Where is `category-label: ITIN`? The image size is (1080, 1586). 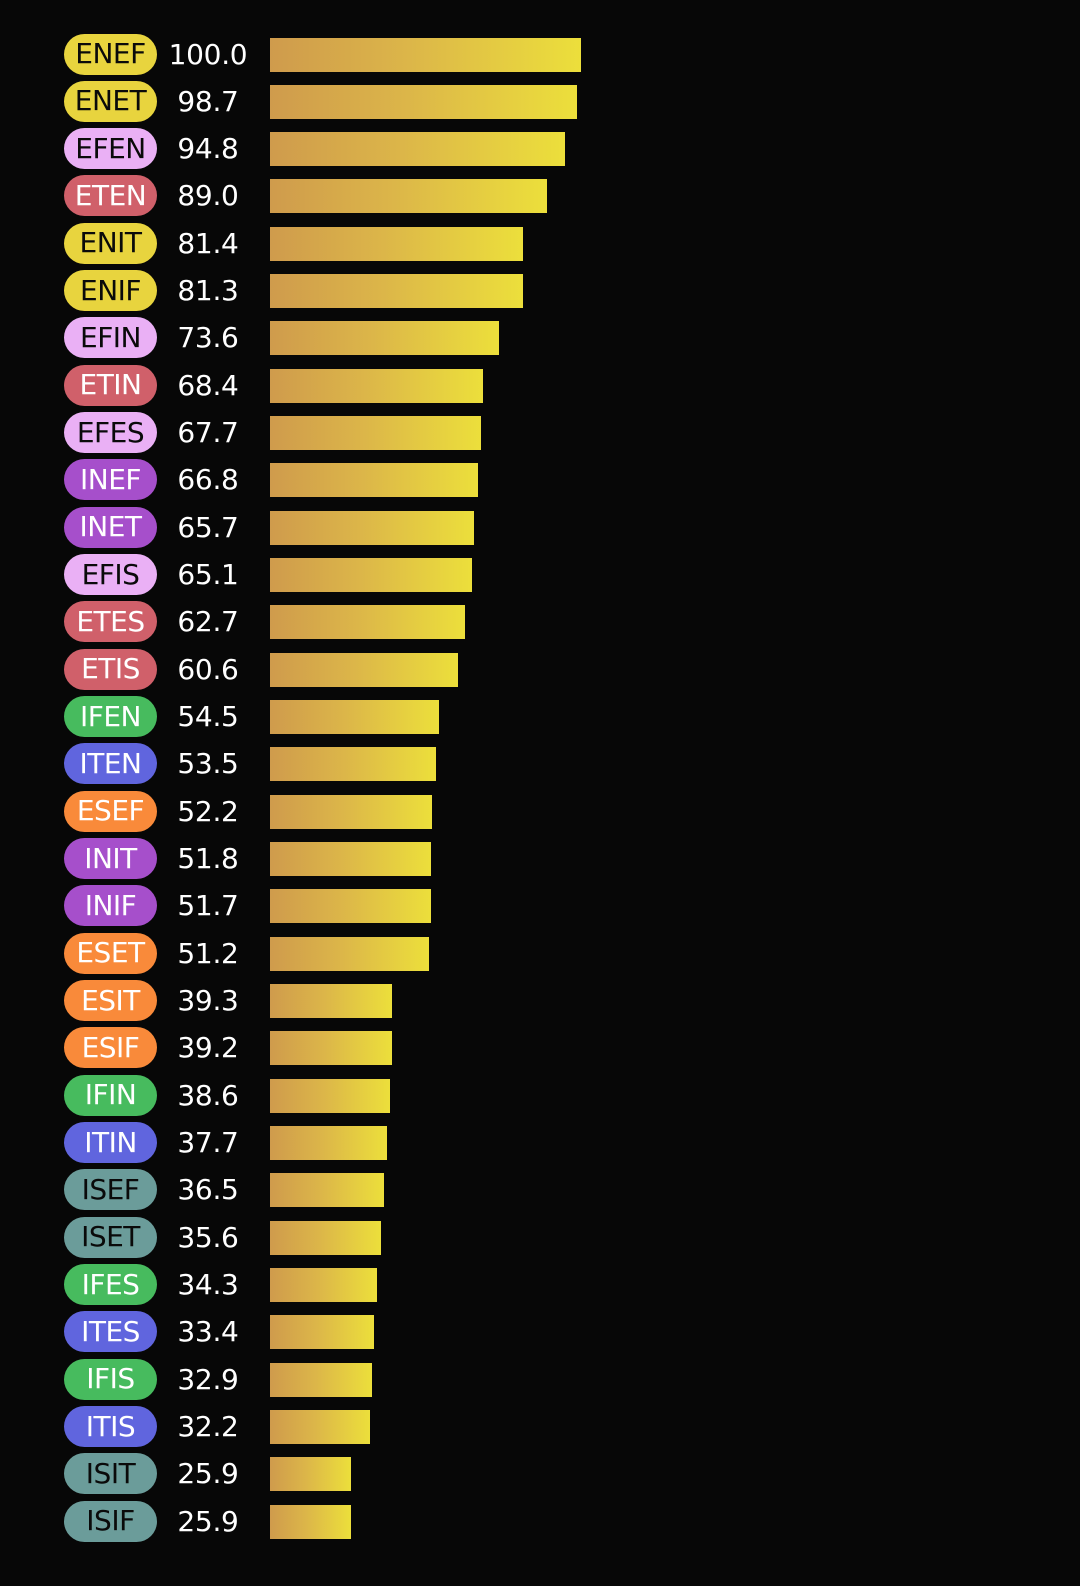
category-label: ITIN is located at coordinates (110, 1143).